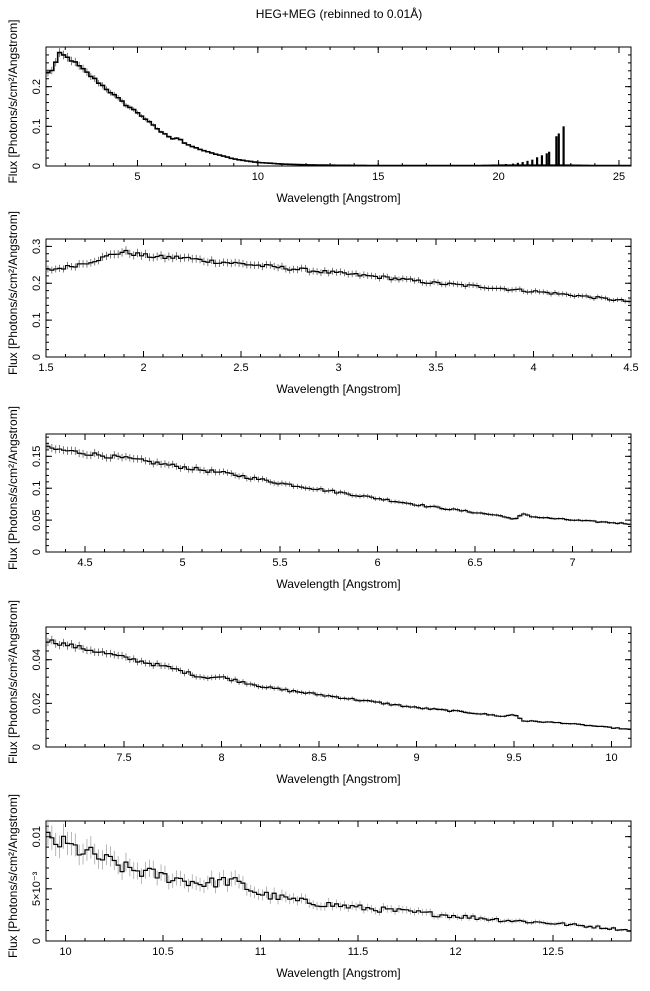 The width and height of the screenshot is (650, 991). What do you see at coordinates (339, 14) in the screenshot?
I see `figure-title: HEG+MEG (rebinned to 0.01Å)` at bounding box center [339, 14].